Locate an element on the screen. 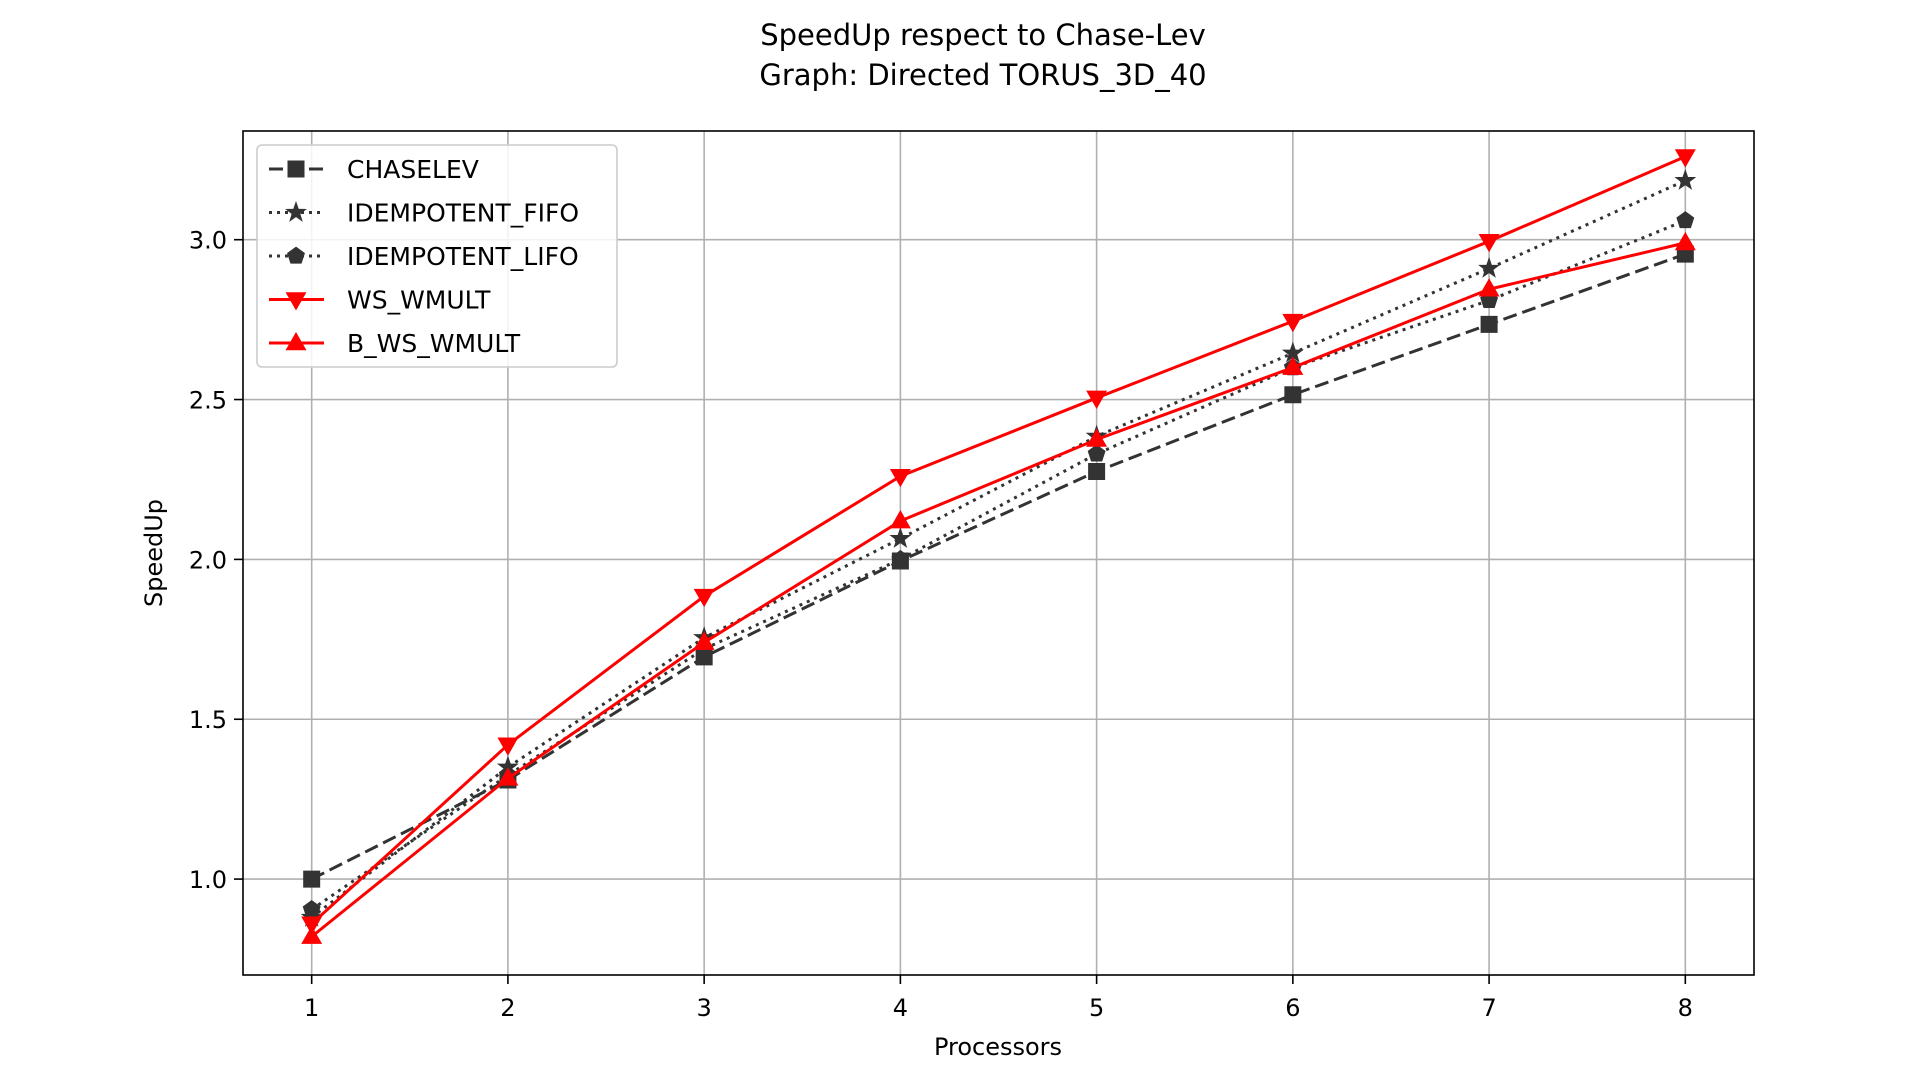  x-tick-label: 8 is located at coordinates (1685, 1008).